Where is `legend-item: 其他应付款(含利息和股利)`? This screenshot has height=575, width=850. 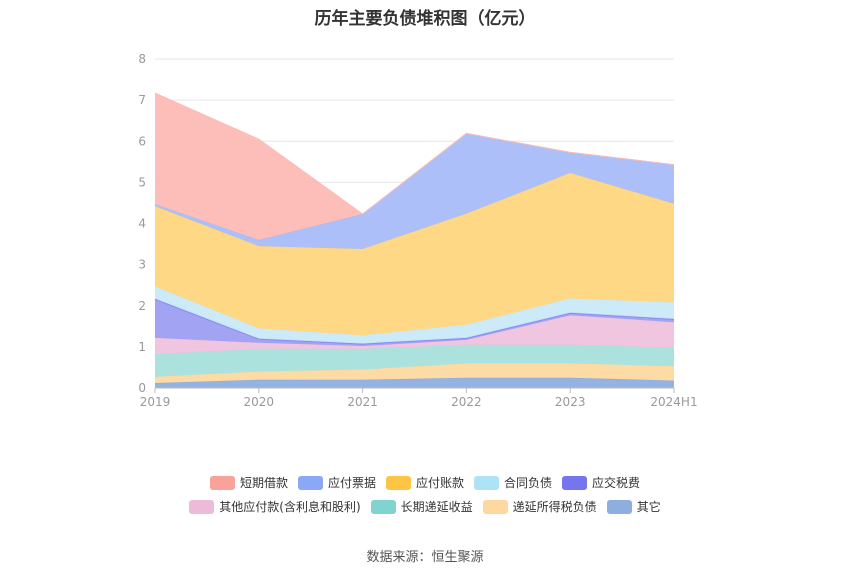 legend-item: 其他应付款(含利息和股利) is located at coordinates (275, 506).